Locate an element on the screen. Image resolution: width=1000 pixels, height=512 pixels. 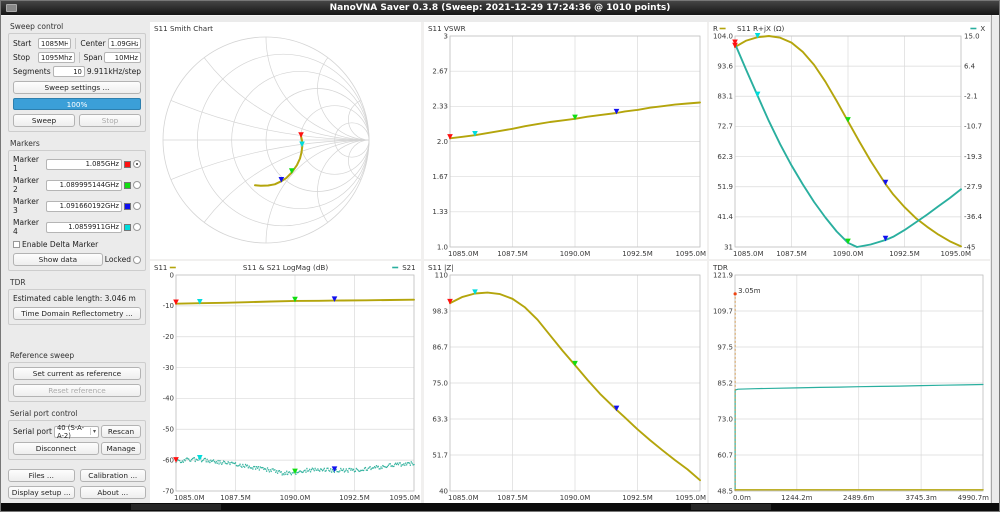
stop-button: Stop is located at coordinates (110, 120).